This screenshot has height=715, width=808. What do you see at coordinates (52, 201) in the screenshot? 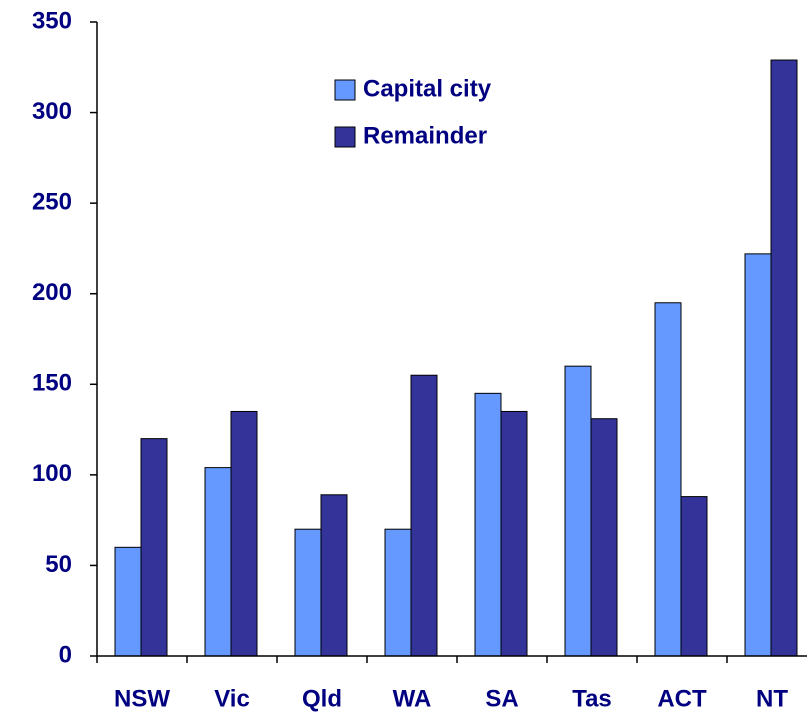
I see `y-tick-label: 250` at bounding box center [52, 201].